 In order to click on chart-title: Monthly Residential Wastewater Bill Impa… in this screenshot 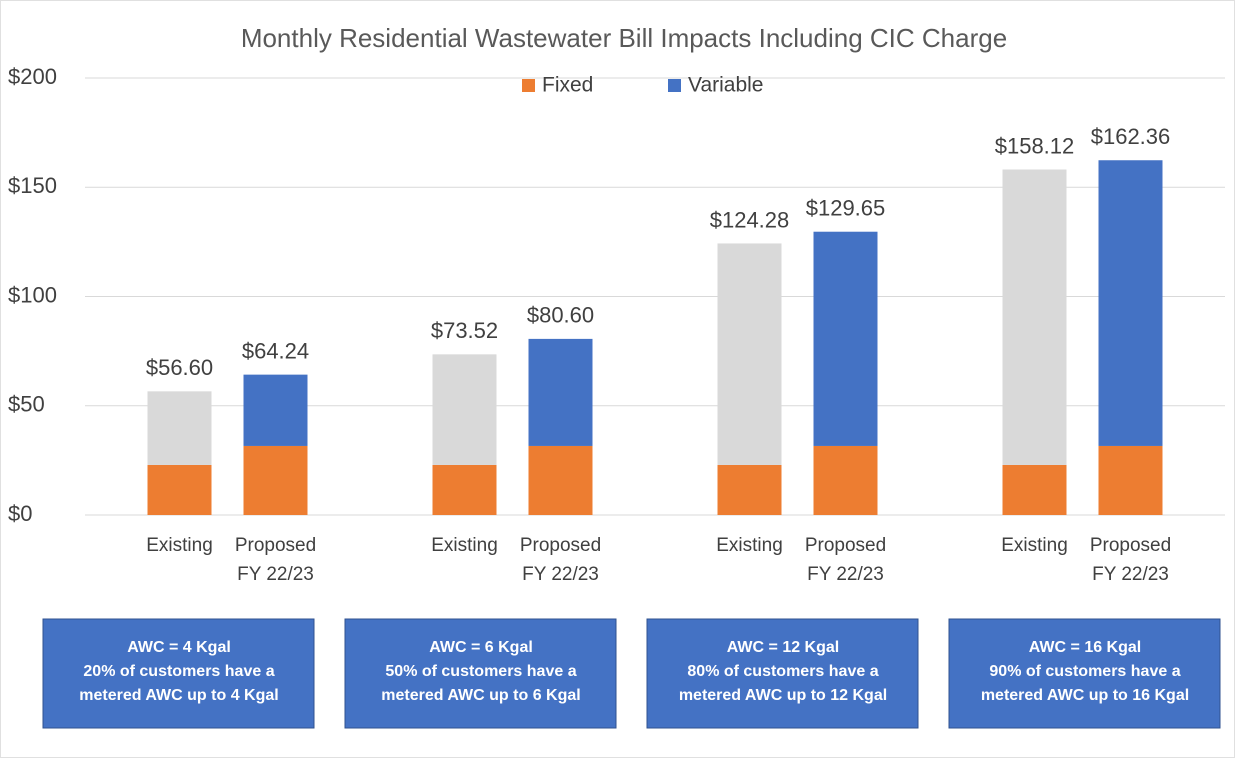, I will do `click(624, 38)`.